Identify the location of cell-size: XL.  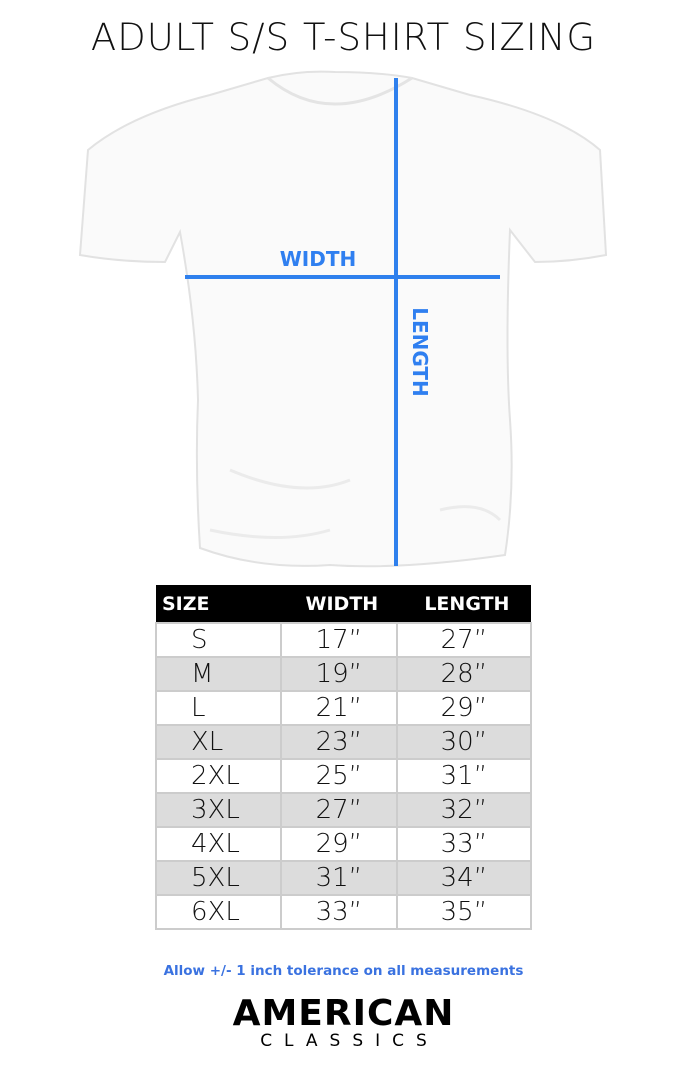
(218, 742).